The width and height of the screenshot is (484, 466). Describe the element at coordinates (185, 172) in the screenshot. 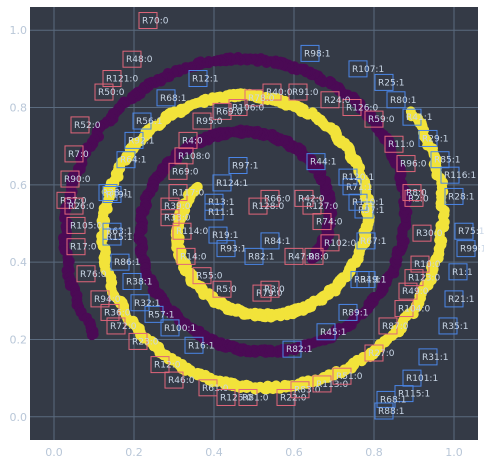

I see `annotation-label: R69:0` at that location.